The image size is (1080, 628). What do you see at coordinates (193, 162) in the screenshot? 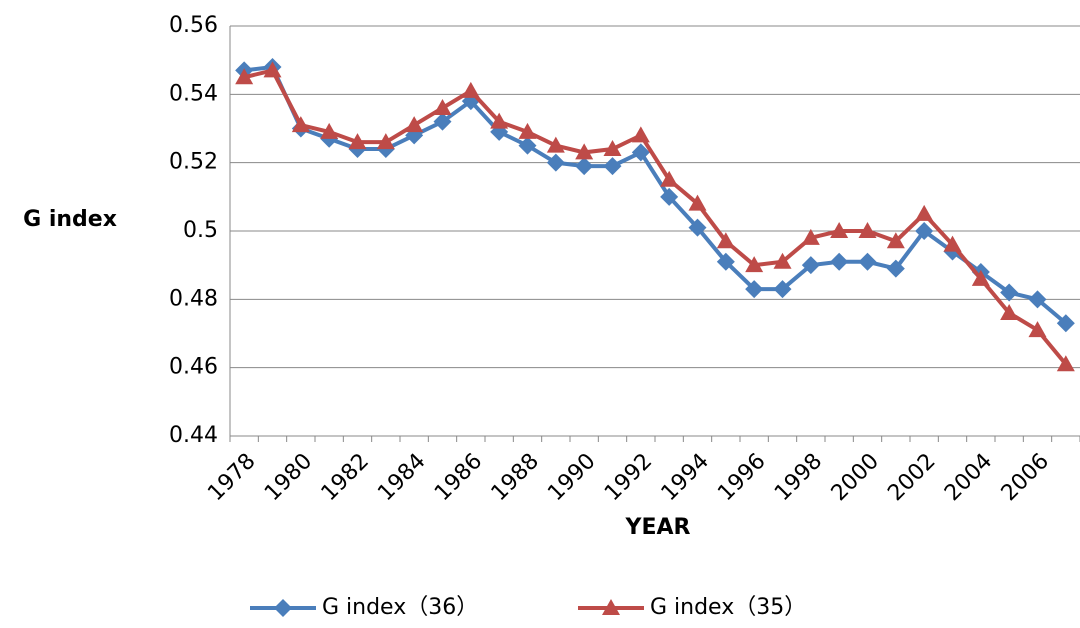
I see `y-tick-label: 0.52` at bounding box center [193, 162].